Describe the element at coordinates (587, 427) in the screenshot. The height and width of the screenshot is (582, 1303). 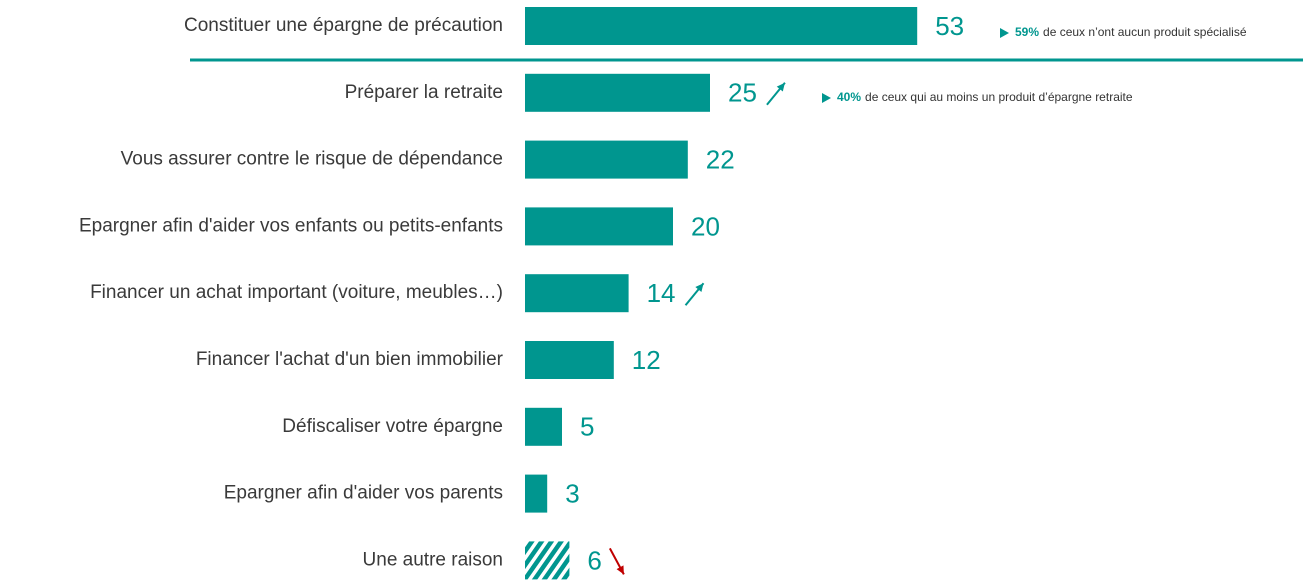
I see `value-label: 5` at that location.